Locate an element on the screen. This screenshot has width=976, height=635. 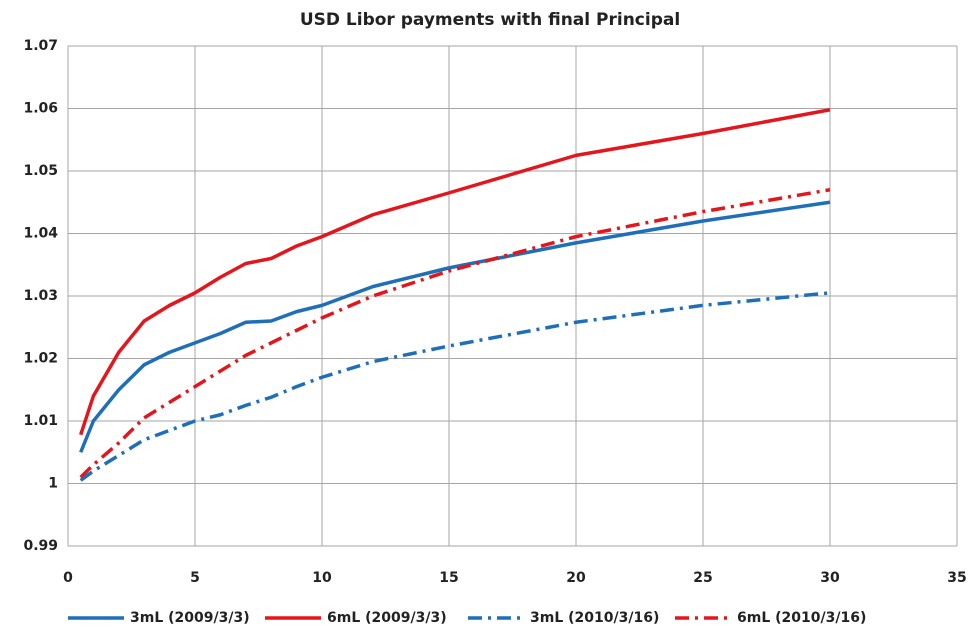
legend-label: 3mL (2010/3/16) is located at coordinates (594, 618).